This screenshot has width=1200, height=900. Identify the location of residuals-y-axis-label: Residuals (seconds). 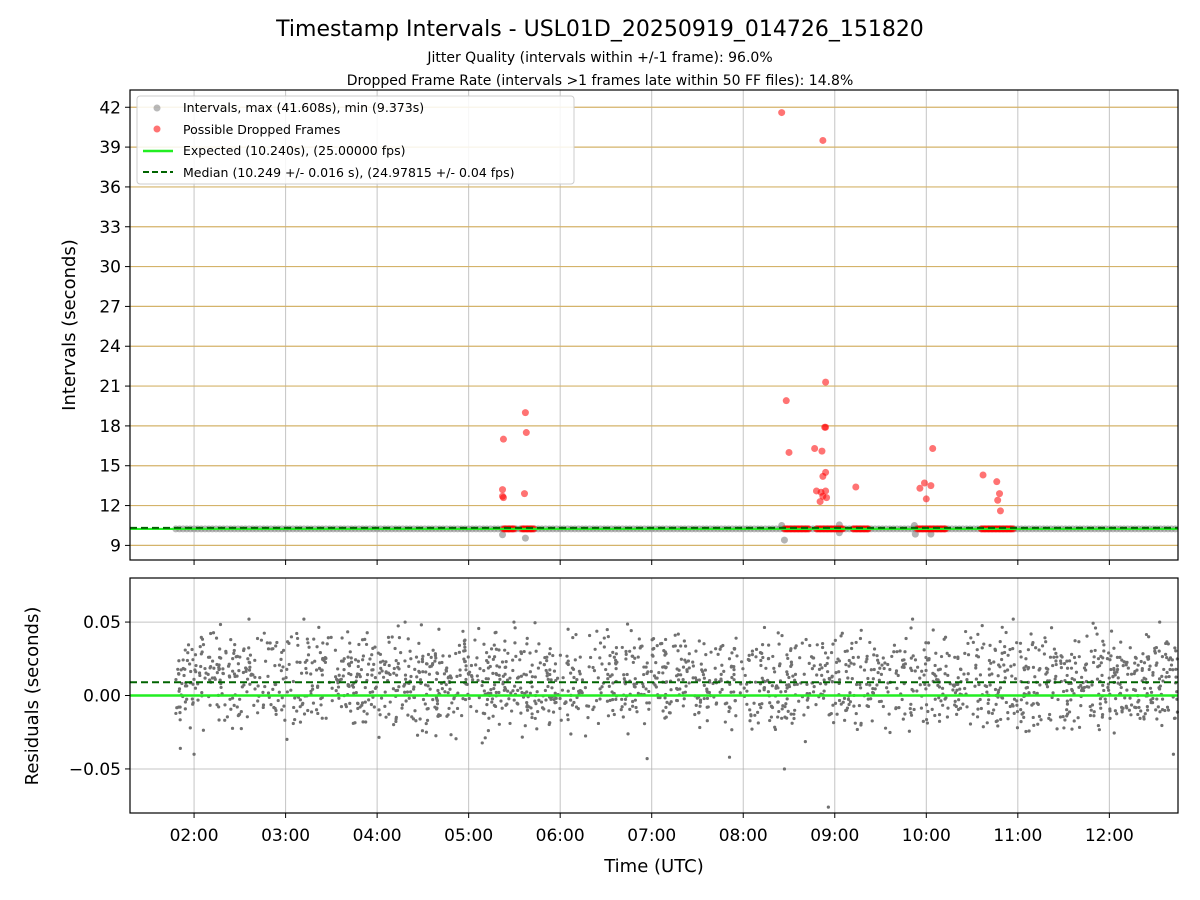
(32, 696).